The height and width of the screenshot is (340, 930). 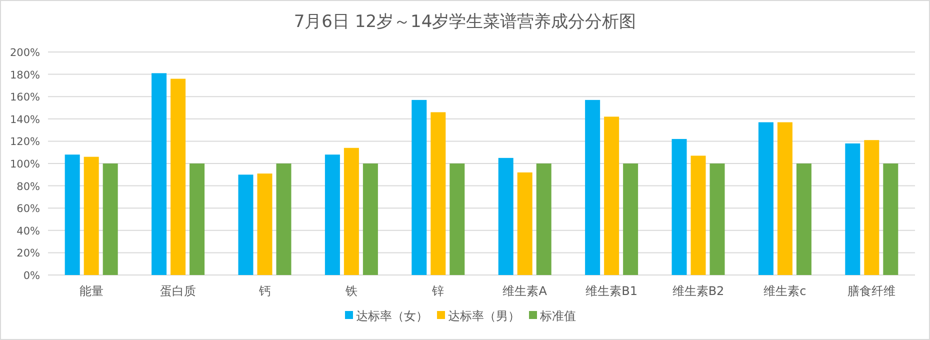 What do you see at coordinates (25, 120) in the screenshot?
I see `y-tick-label: 140%` at bounding box center [25, 120].